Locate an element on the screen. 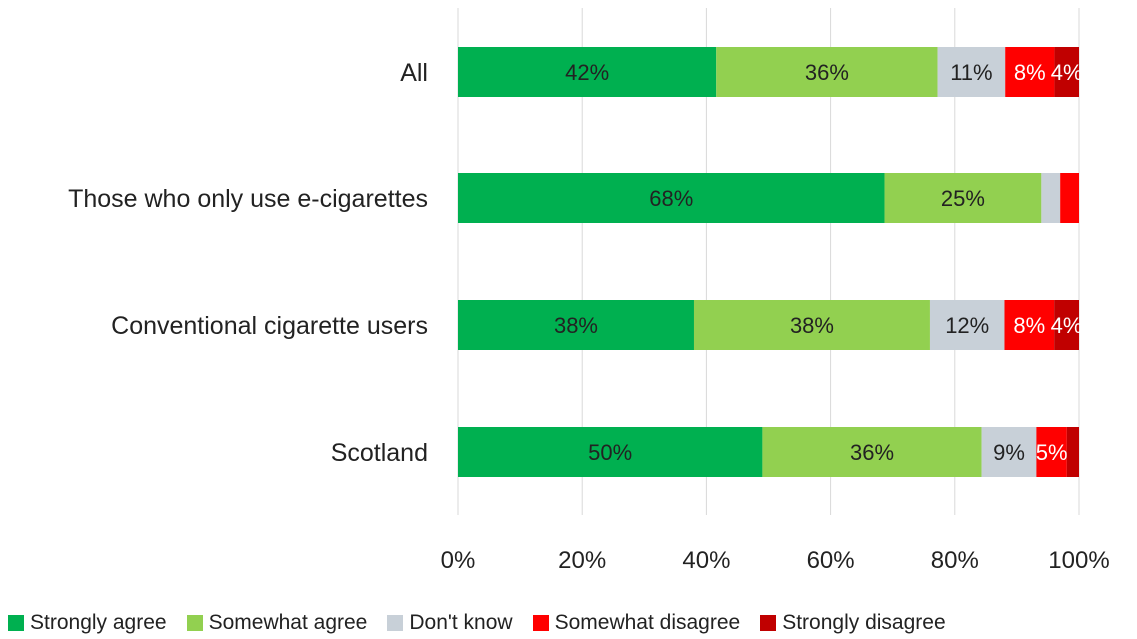 Image resolution: width=1137 pixels, height=639 pixels. x-tick-label: 40% is located at coordinates (706, 560).